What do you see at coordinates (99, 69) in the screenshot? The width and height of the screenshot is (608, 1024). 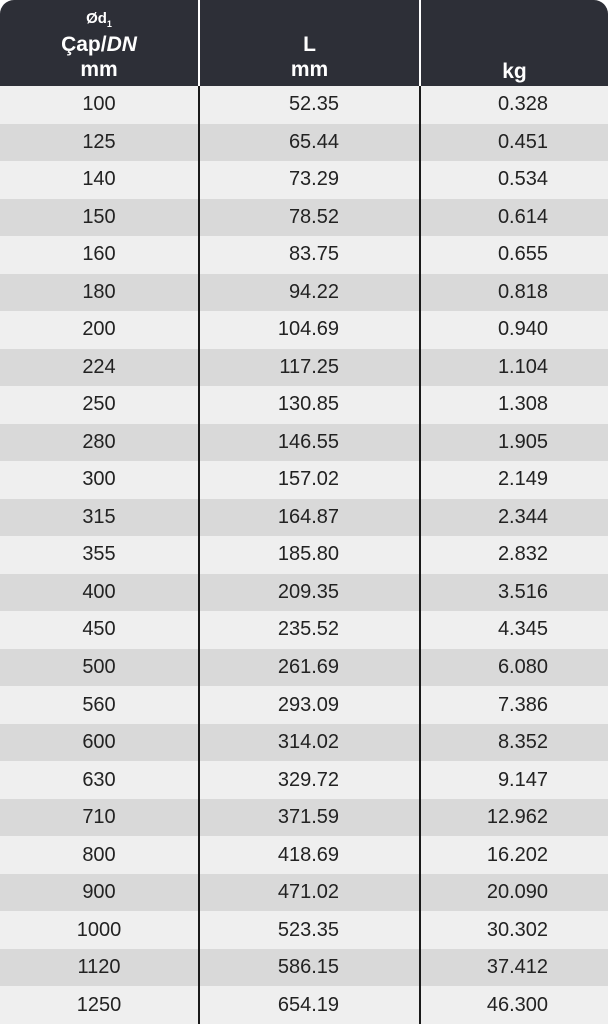 I see `header-diameter-unit: mm` at bounding box center [99, 69].